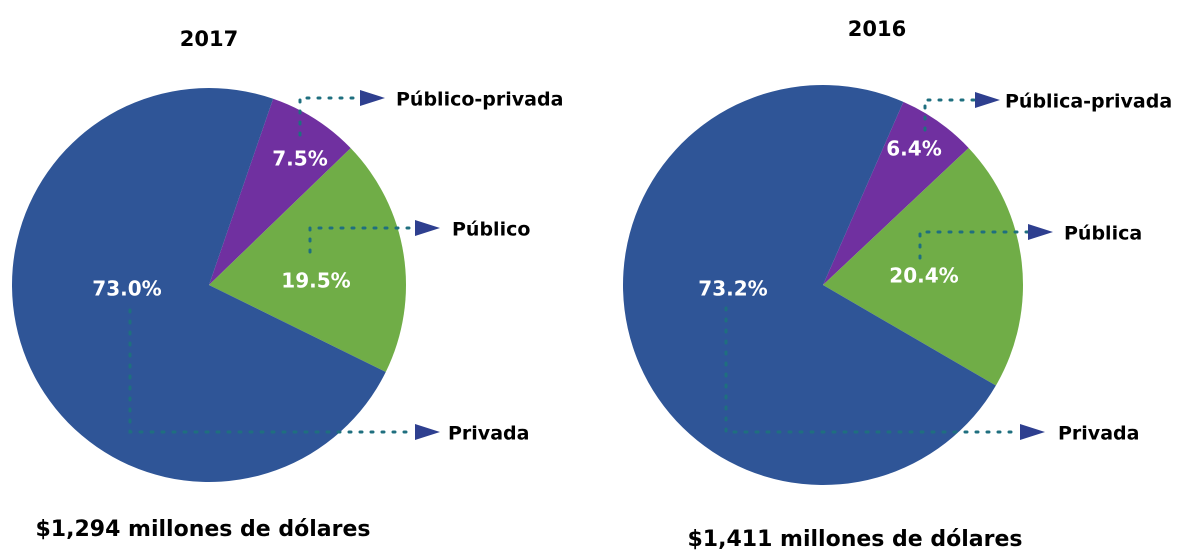 The height and width of the screenshot is (552, 1192). What do you see at coordinates (315, 281) in the screenshot?
I see `value-label: 19.5%` at bounding box center [315, 281].